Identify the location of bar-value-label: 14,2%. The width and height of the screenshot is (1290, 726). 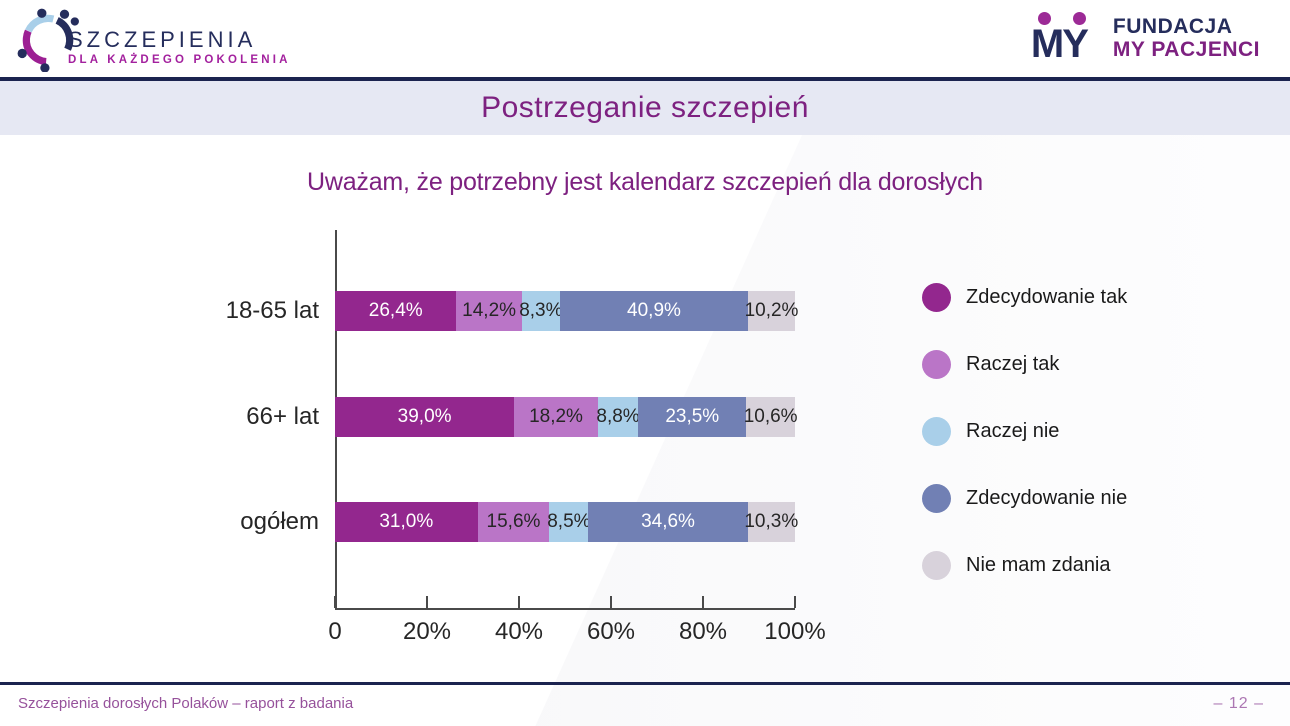
(489, 310).